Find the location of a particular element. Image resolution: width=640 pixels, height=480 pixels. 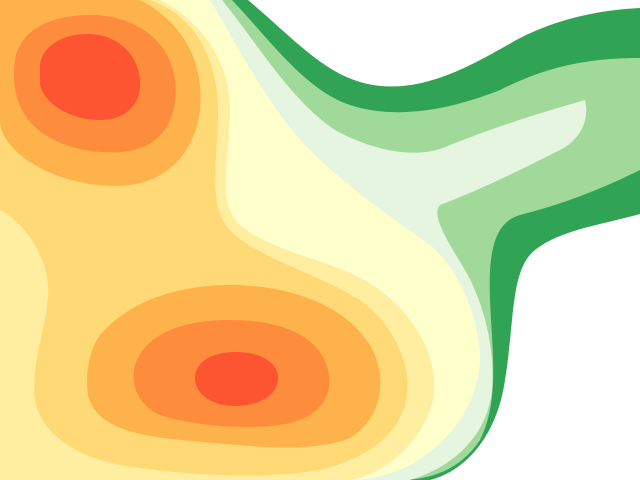

peak-upper-left is located at coordinates (90, 76).